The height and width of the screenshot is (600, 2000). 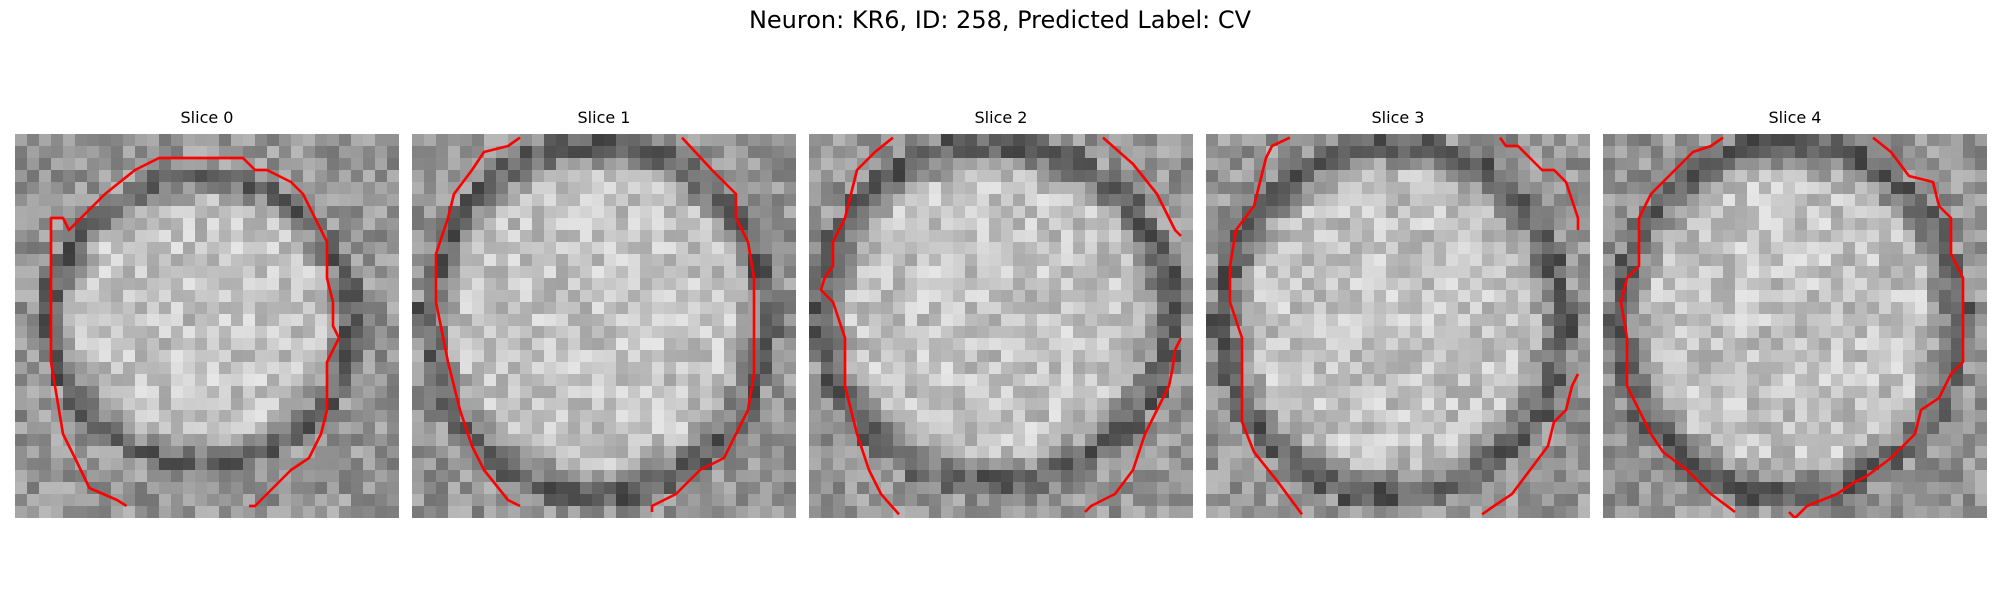 What do you see at coordinates (1398, 117) in the screenshot?
I see `slice-title: Slice 3` at bounding box center [1398, 117].